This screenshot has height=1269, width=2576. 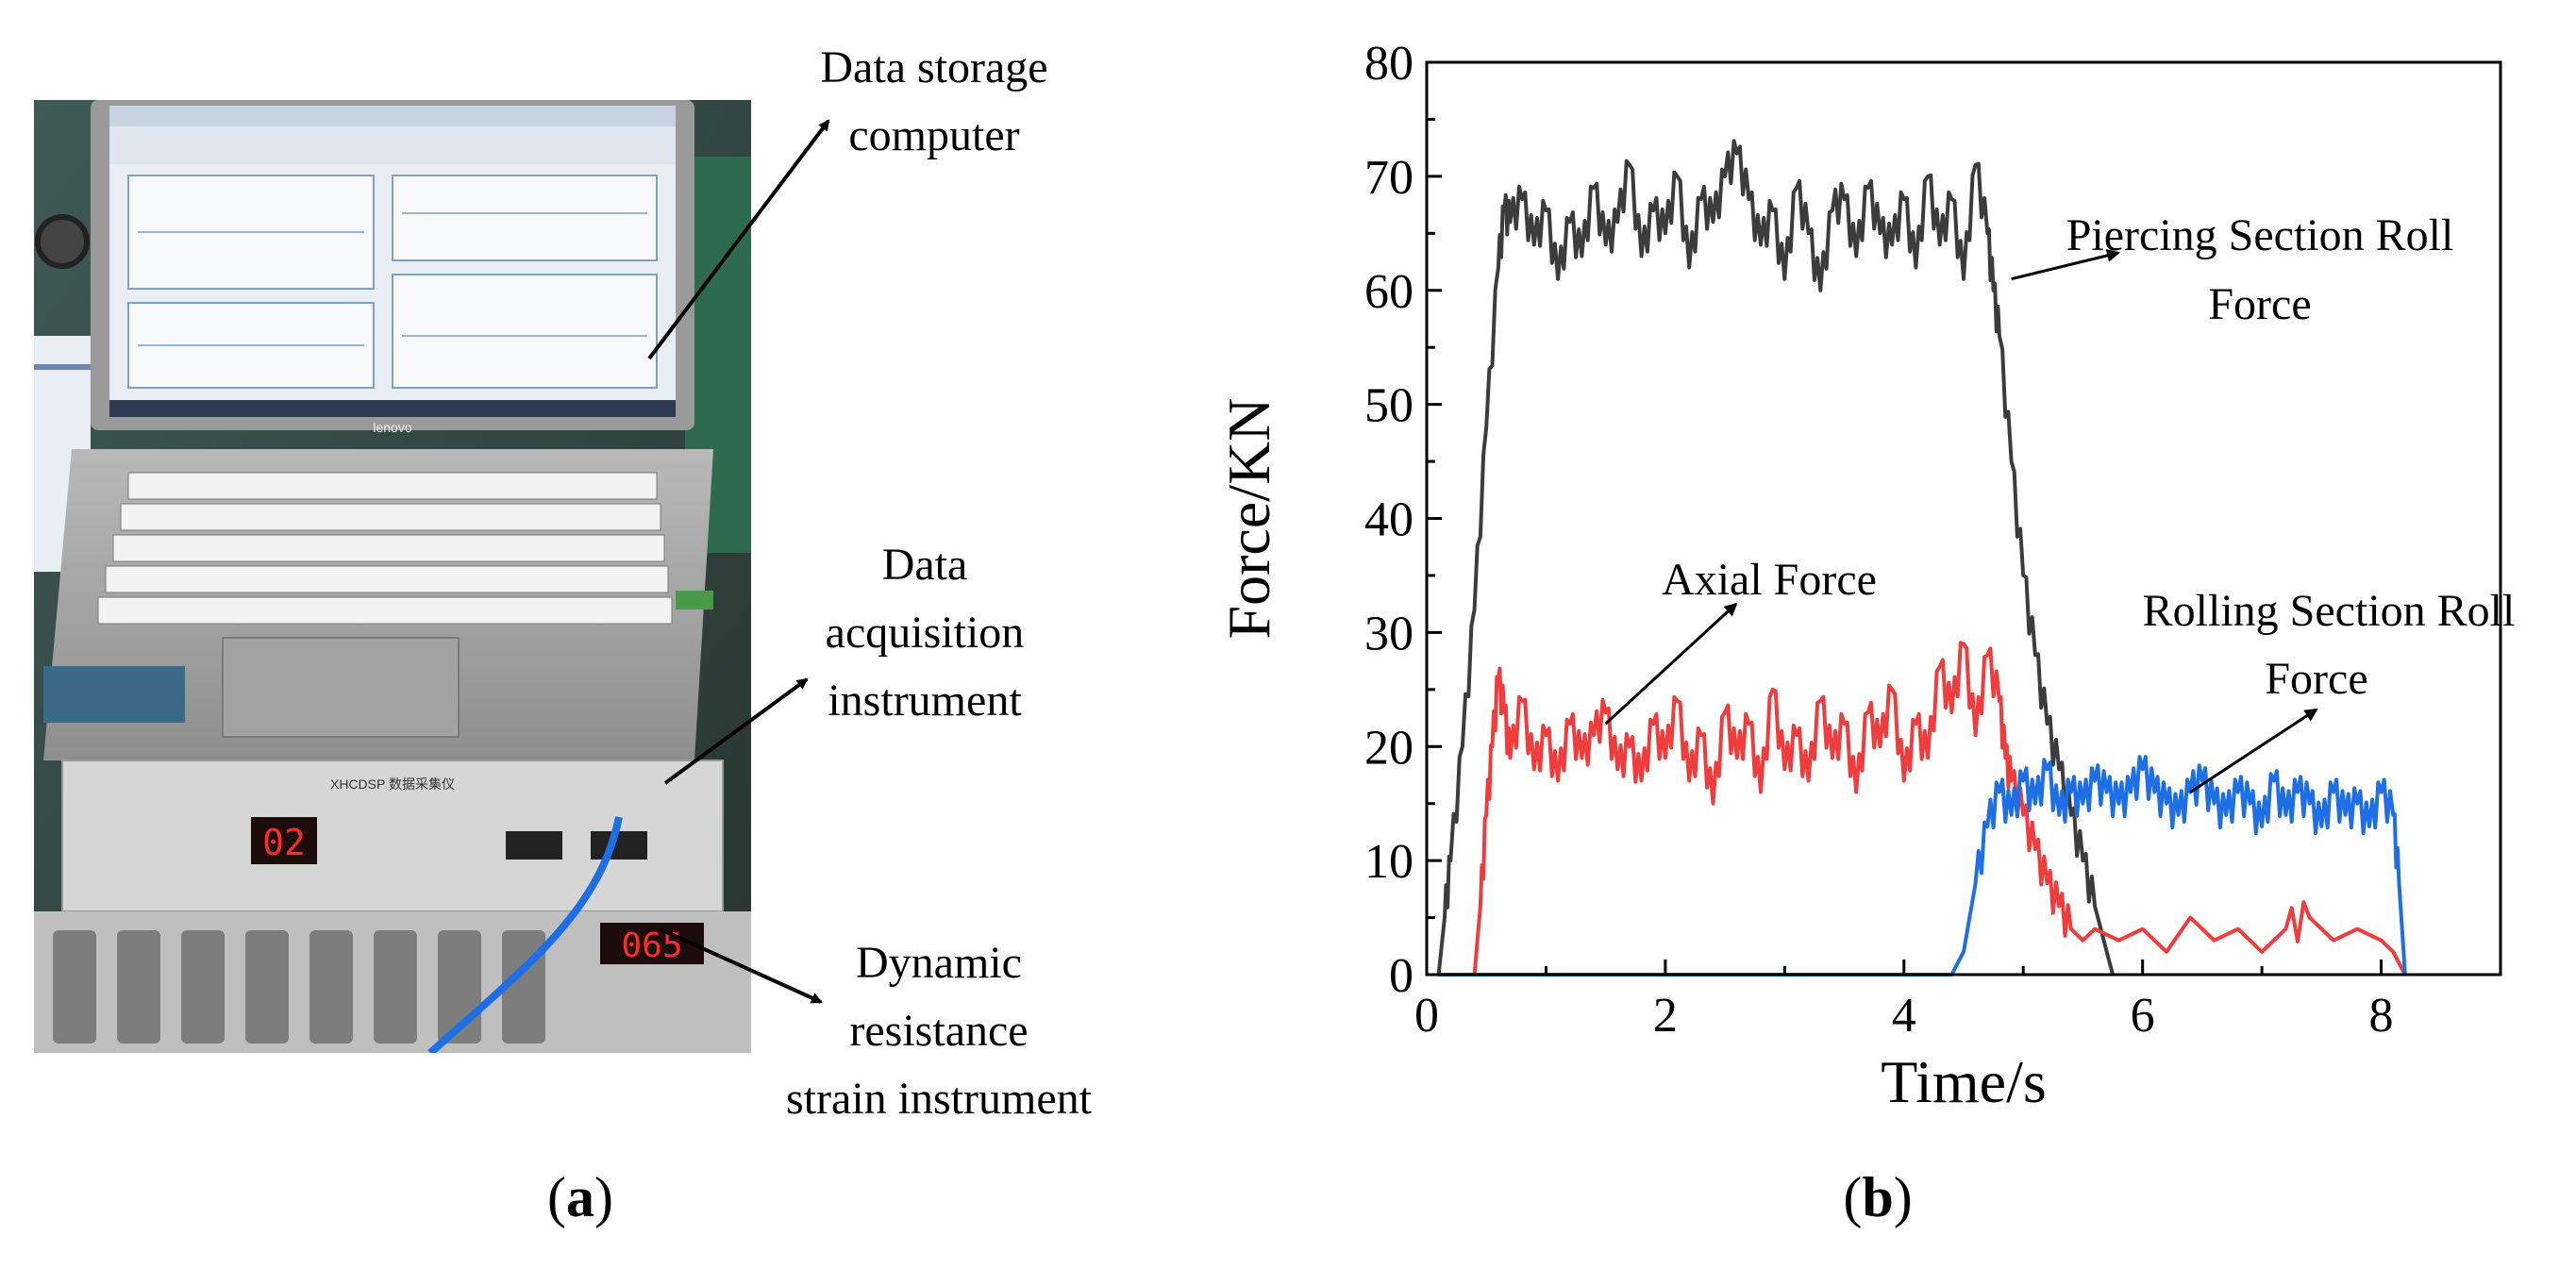 What do you see at coordinates (1388, 862) in the screenshot?
I see `y-tick-label: 10` at bounding box center [1388, 862].